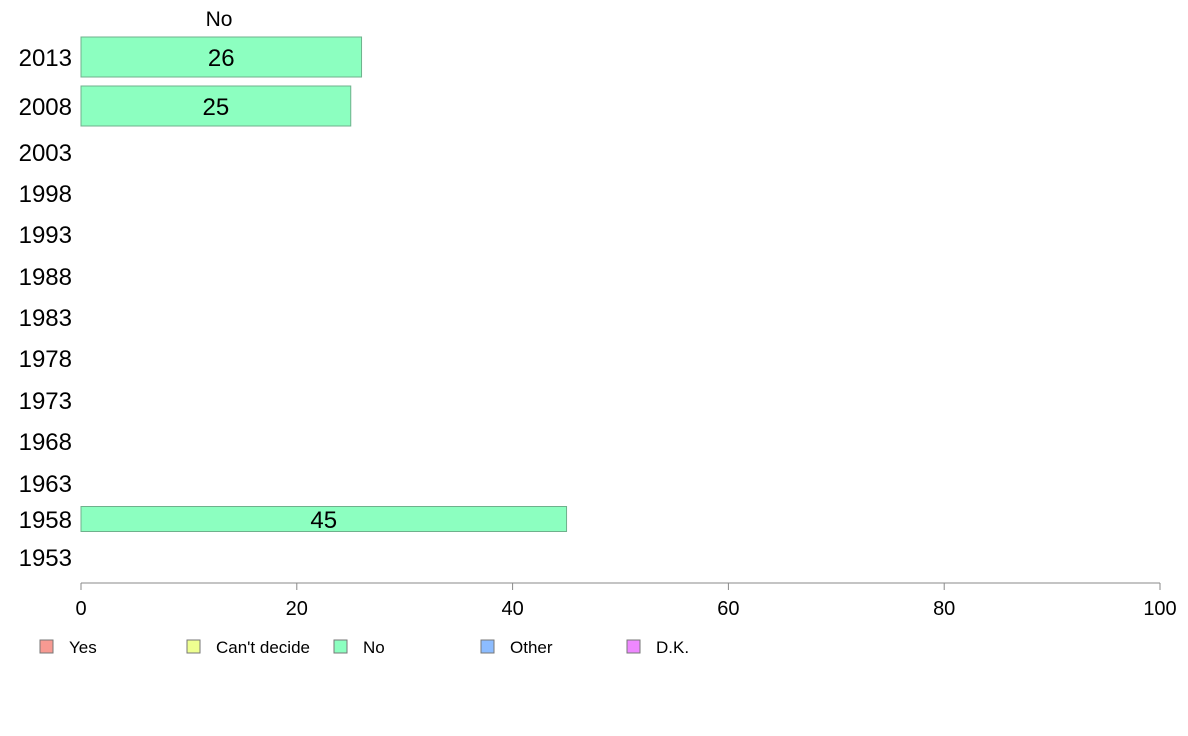  I want to click on y-tick-label-1973: 1973, so click(45, 401).